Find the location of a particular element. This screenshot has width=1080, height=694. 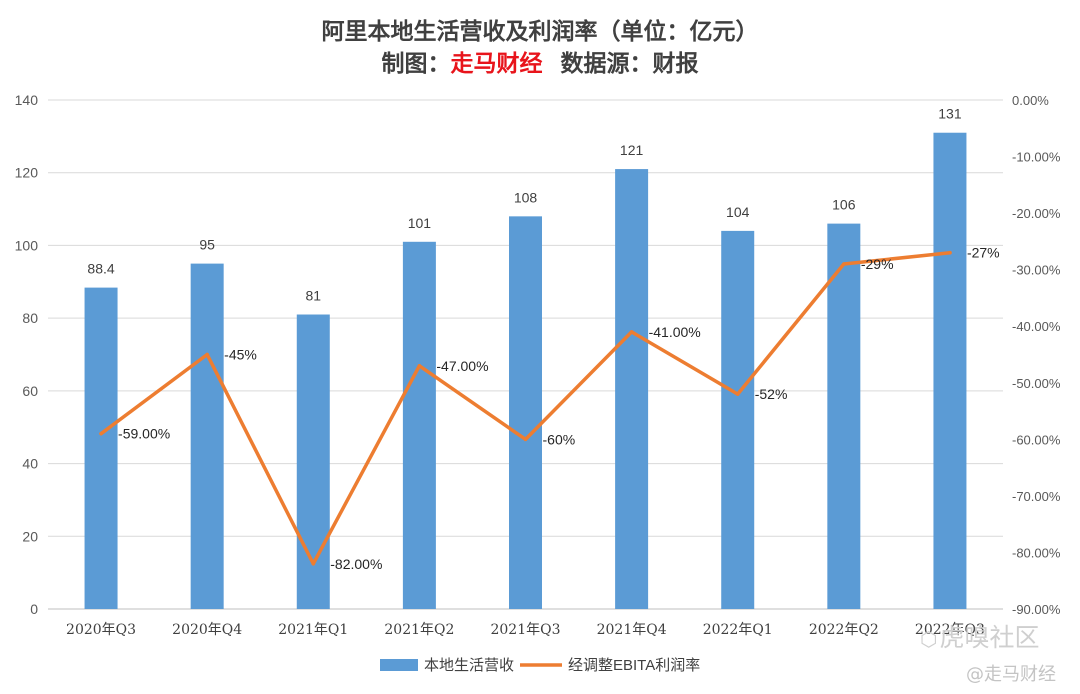

left-axis-tick-label: 20 is located at coordinates (30, 536).